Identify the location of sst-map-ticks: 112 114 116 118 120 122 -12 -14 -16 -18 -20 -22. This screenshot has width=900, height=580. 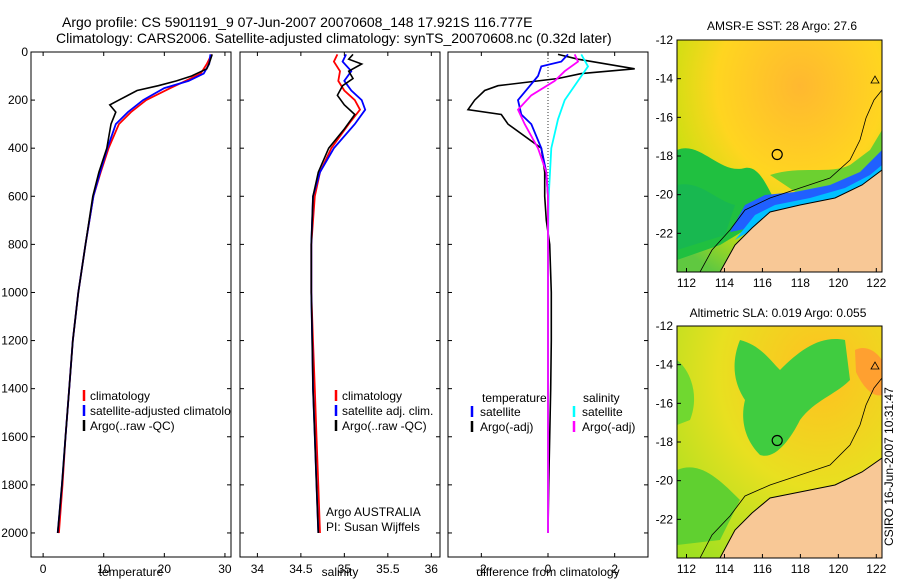
(771, 161).